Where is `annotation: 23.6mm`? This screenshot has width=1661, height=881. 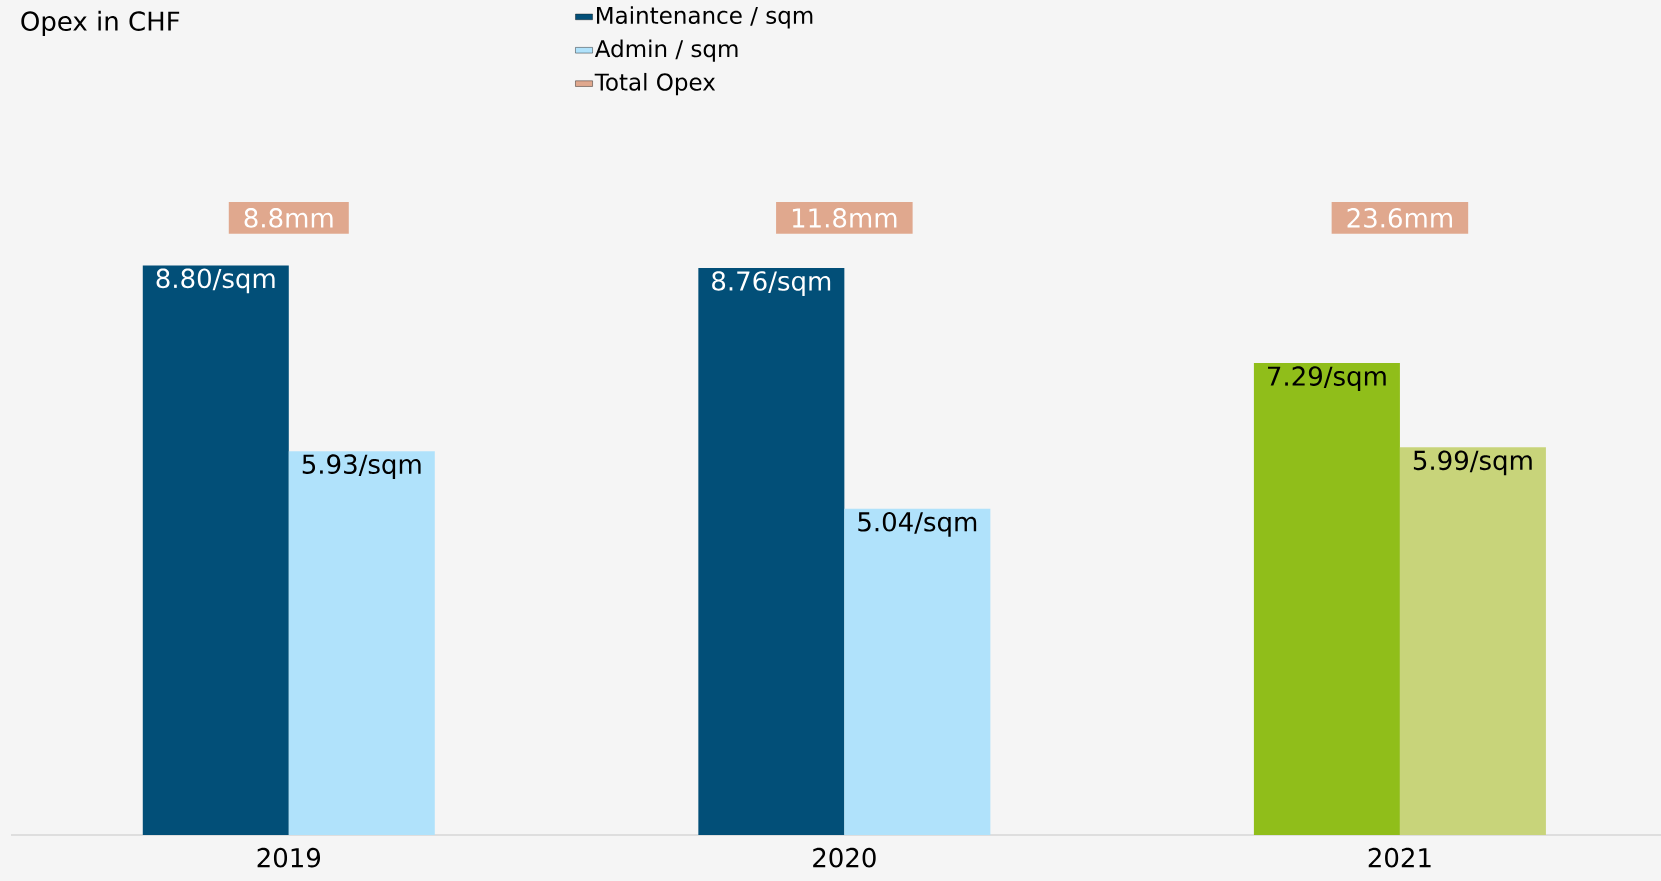 annotation: 23.6mm is located at coordinates (1399, 218).